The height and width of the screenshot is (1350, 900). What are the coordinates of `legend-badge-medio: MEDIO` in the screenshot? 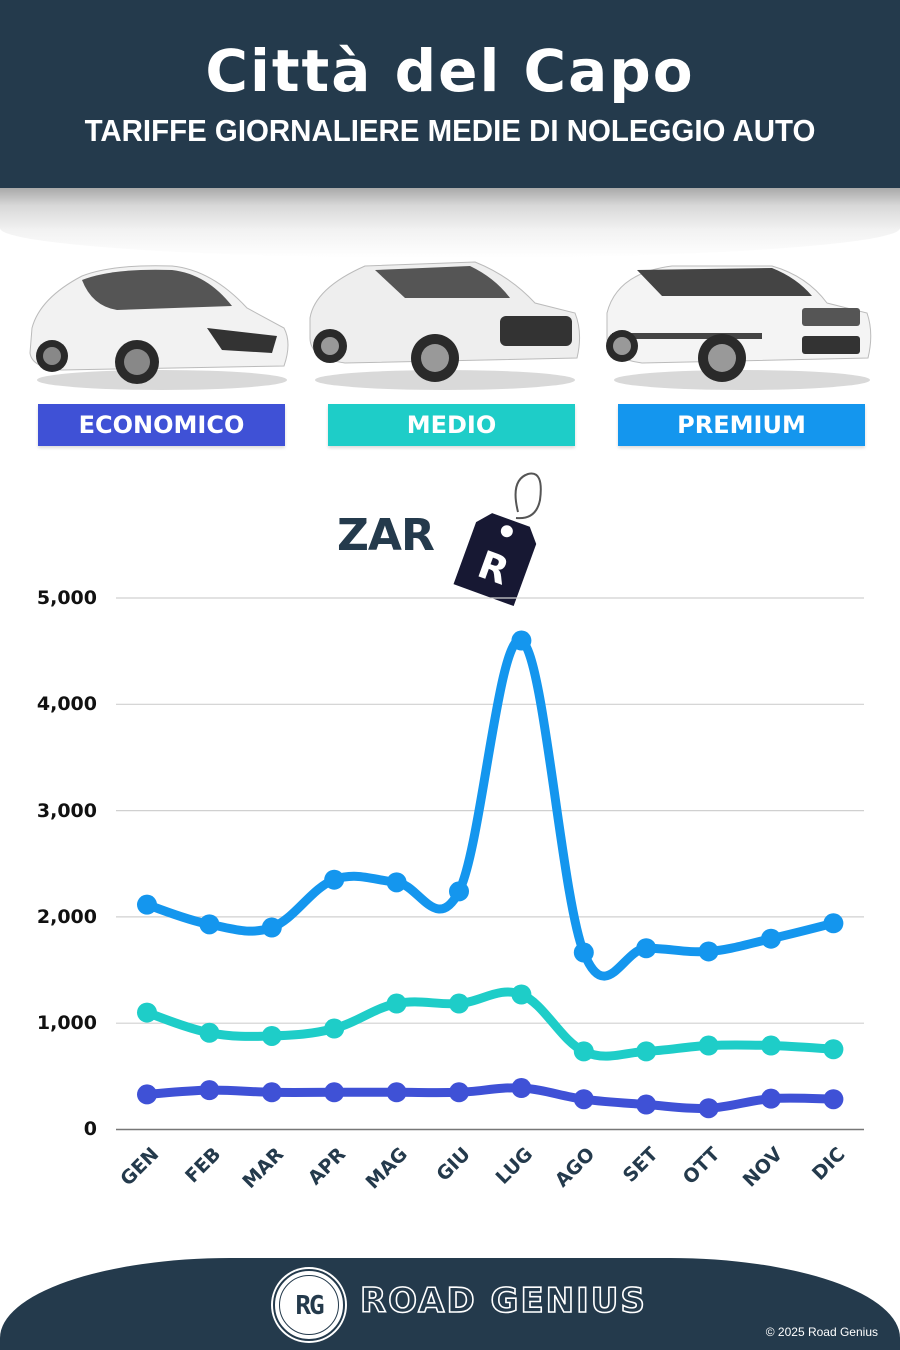 It's located at (451, 425).